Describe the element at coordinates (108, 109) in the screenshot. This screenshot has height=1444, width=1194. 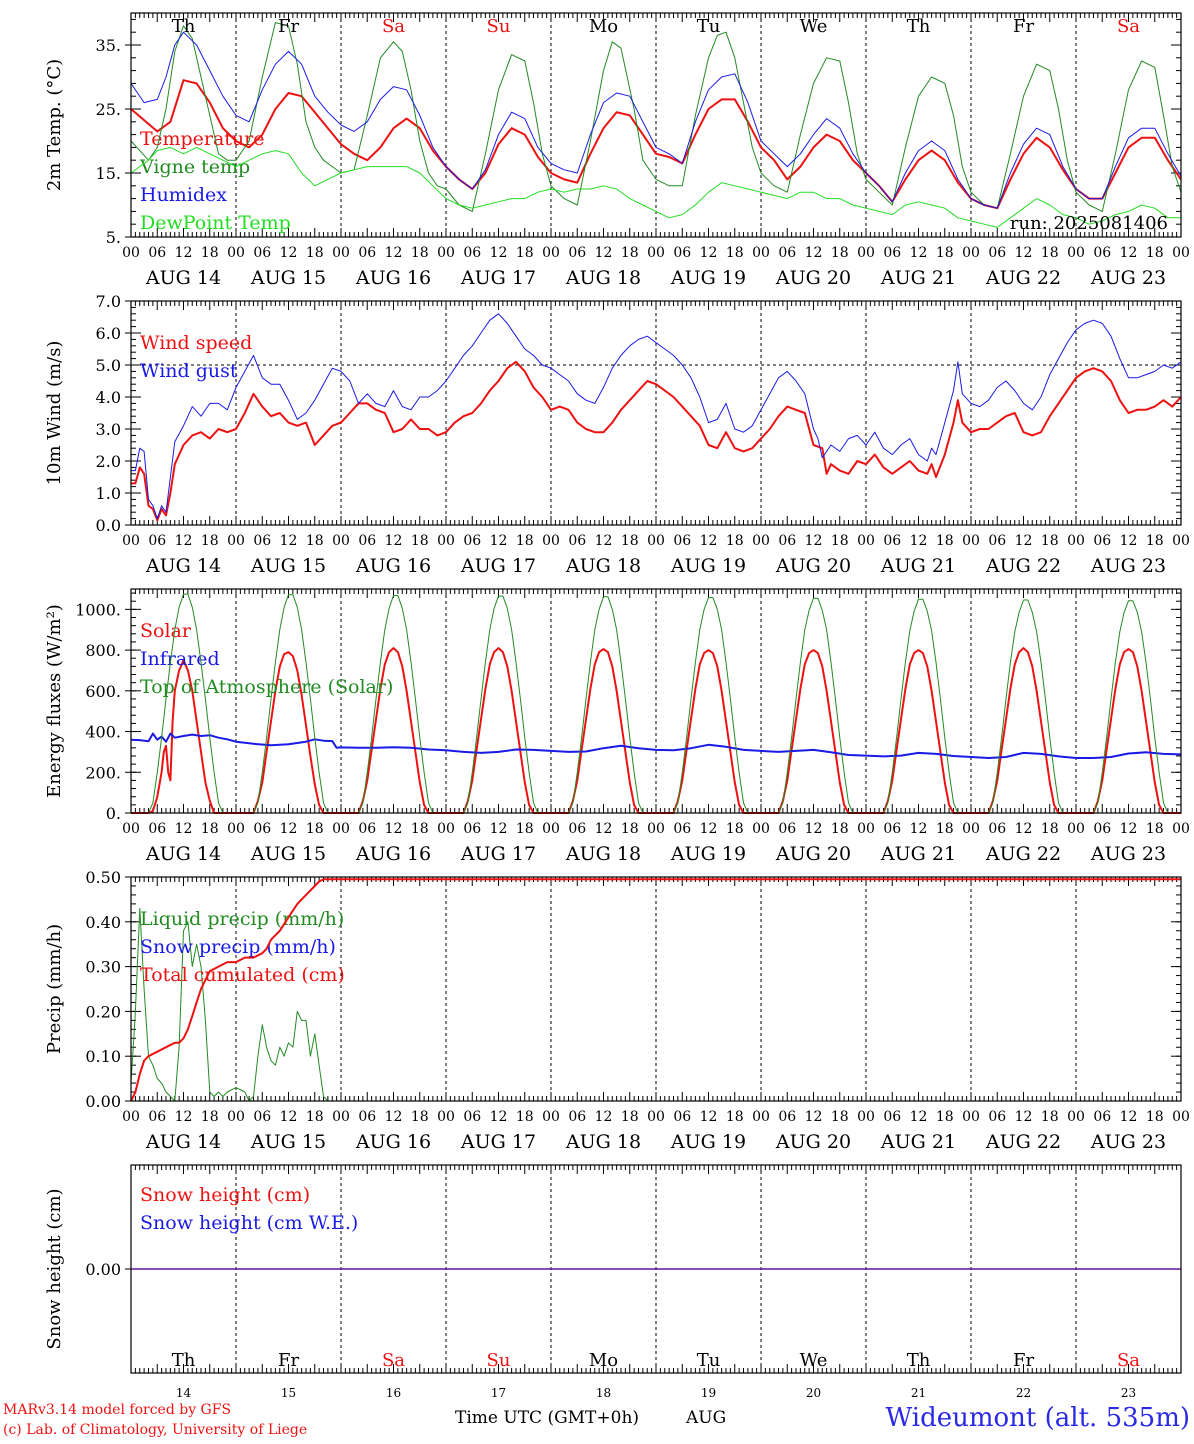
I see `y-tick-label: 25.` at that location.